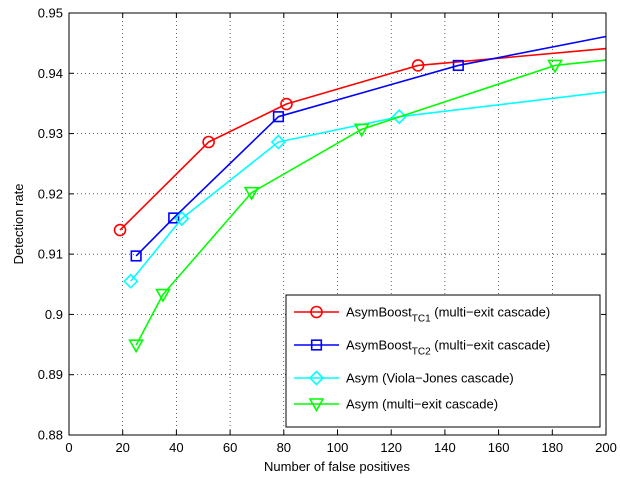 This screenshot has width=620, height=478. I want to click on legend-circle-marker, so click(316, 312).